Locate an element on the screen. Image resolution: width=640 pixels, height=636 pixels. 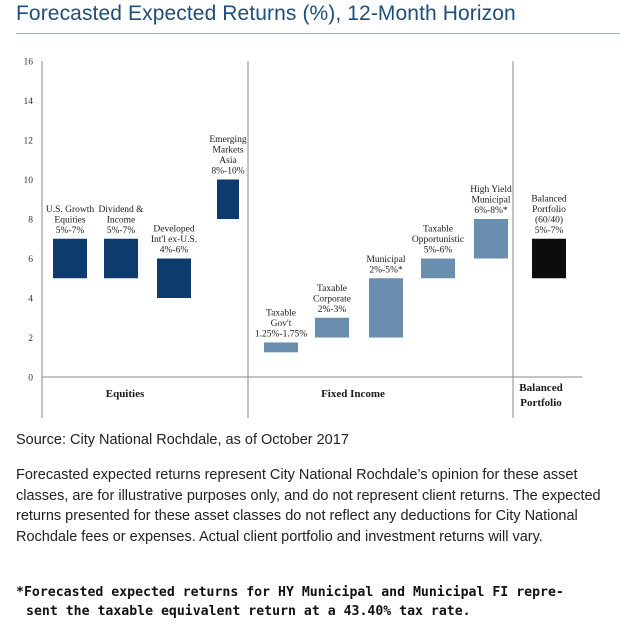
bar-label-line: Portfolio is located at coordinates (549, 209).